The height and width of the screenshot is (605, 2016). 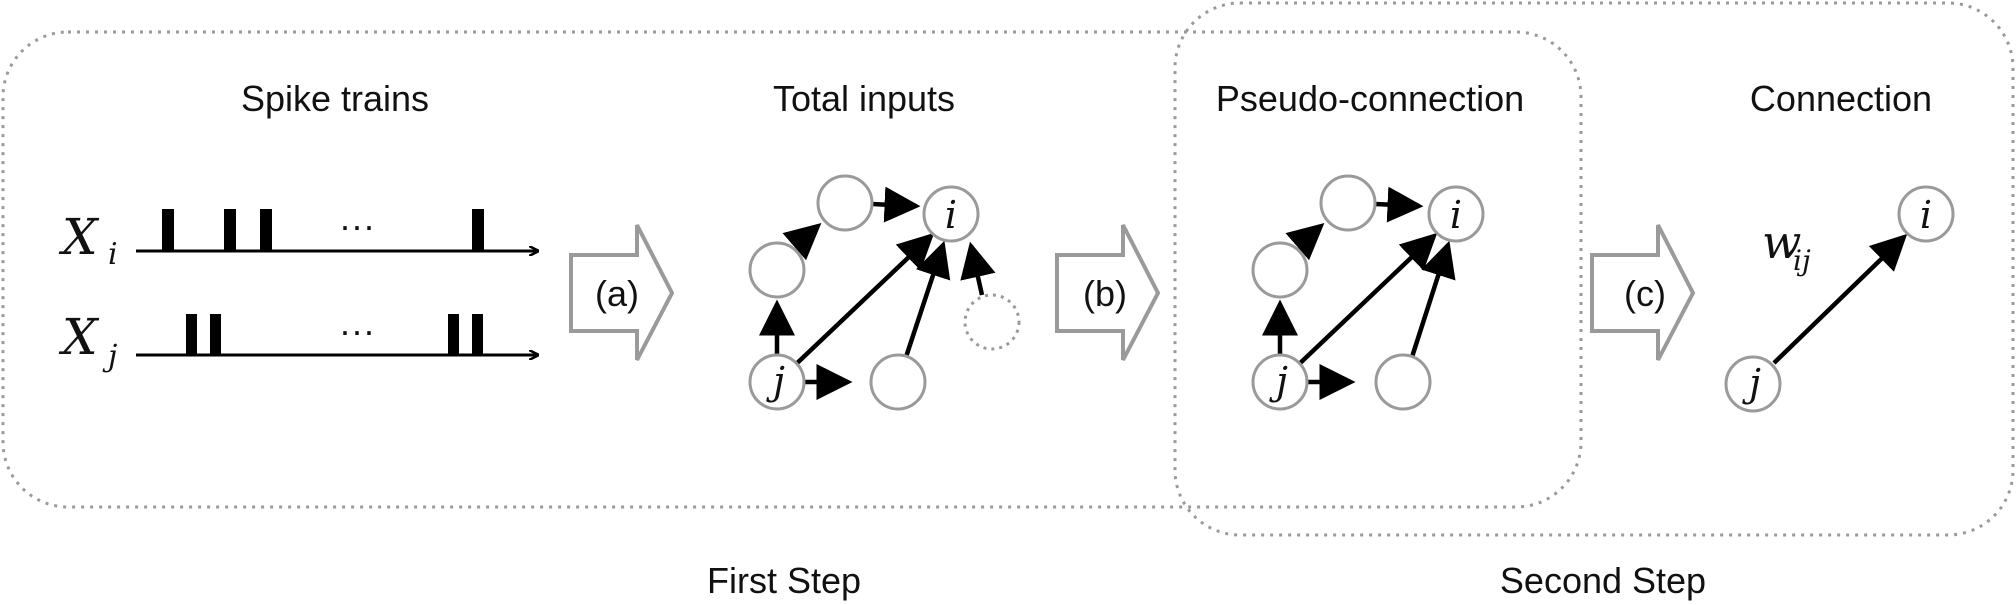 What do you see at coordinates (992, 322) in the screenshot?
I see `node-hidden` at bounding box center [992, 322].